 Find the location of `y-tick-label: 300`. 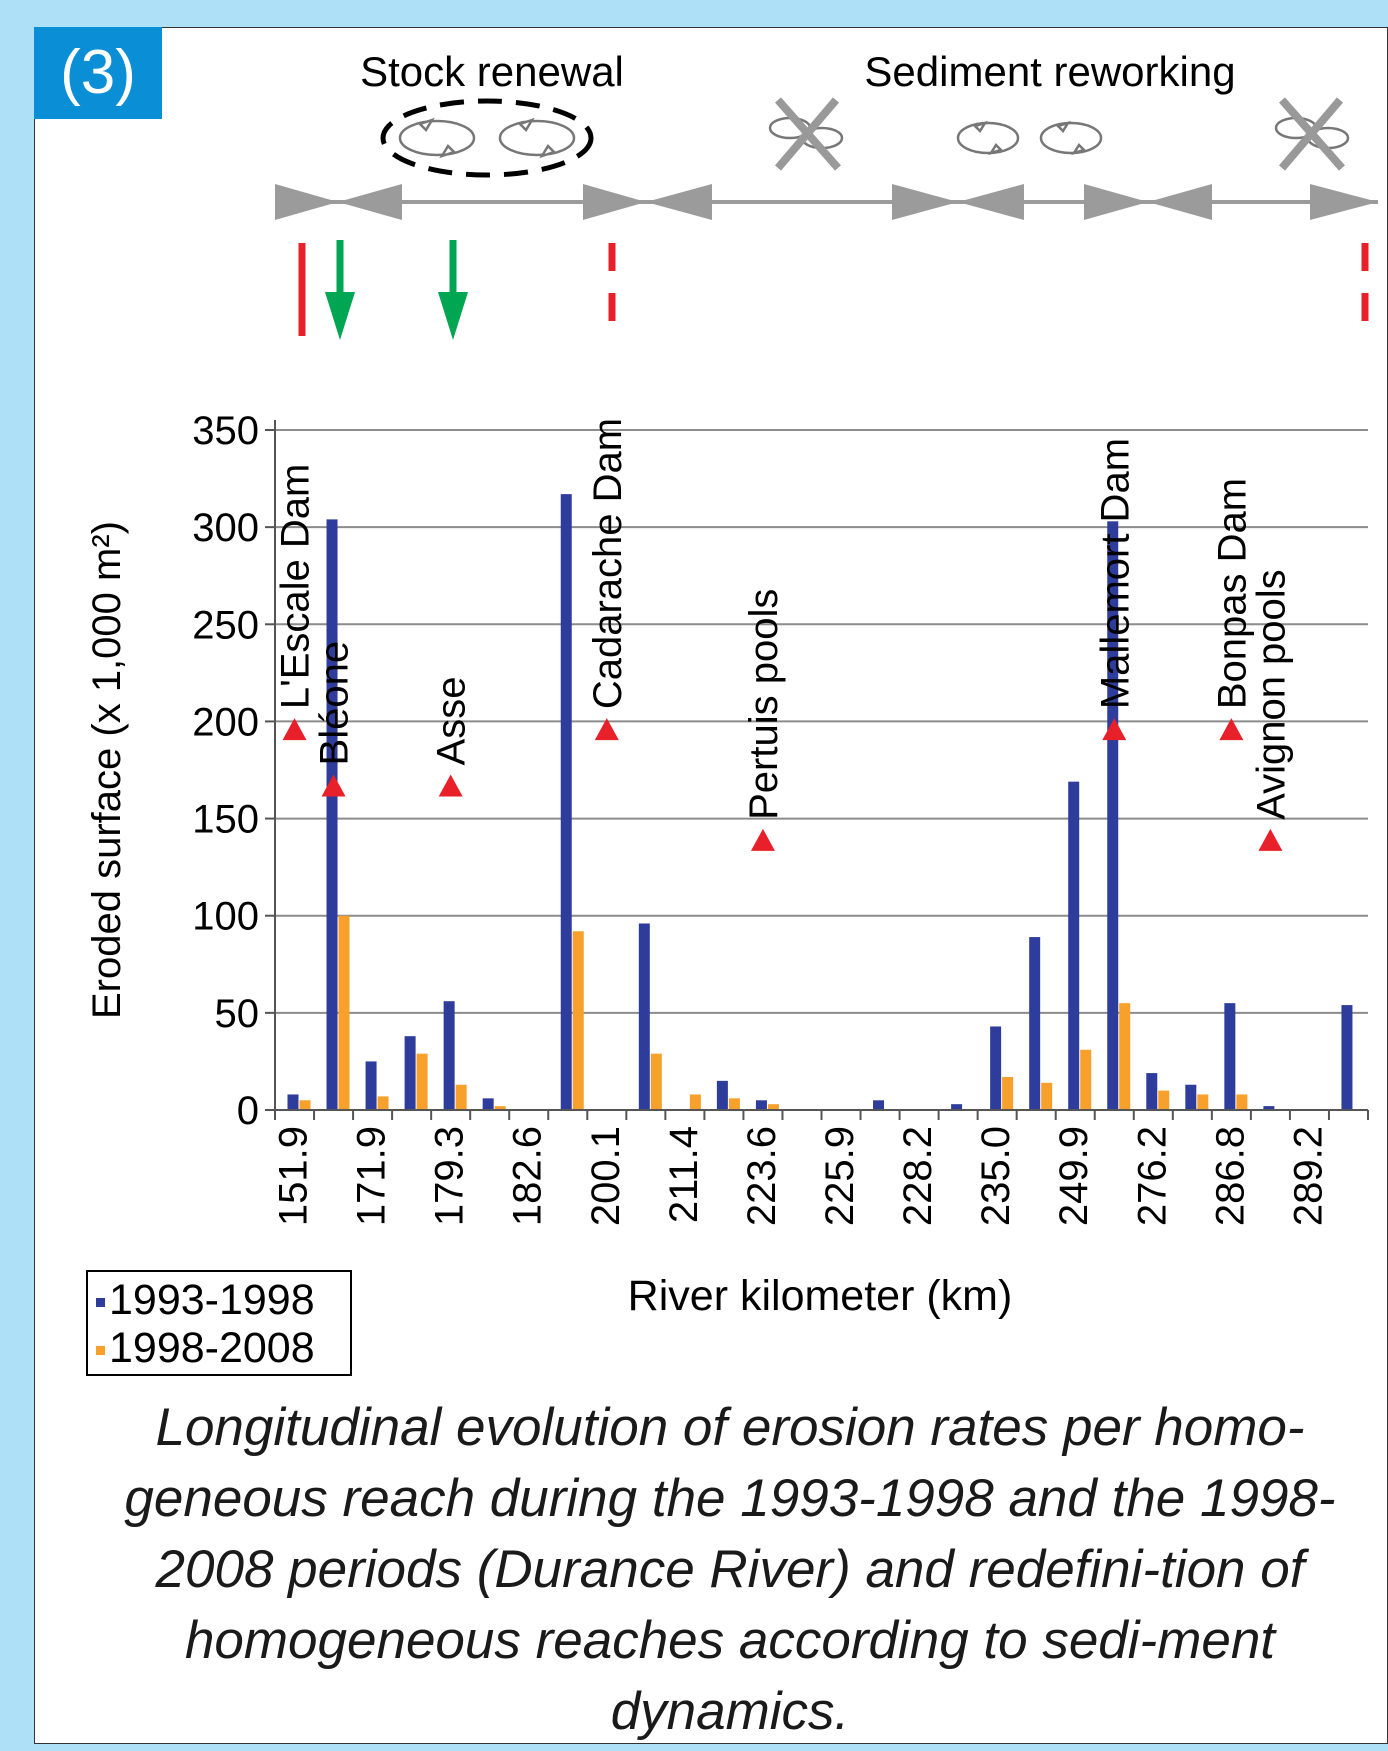

y-tick-label: 300 is located at coordinates (225, 528).